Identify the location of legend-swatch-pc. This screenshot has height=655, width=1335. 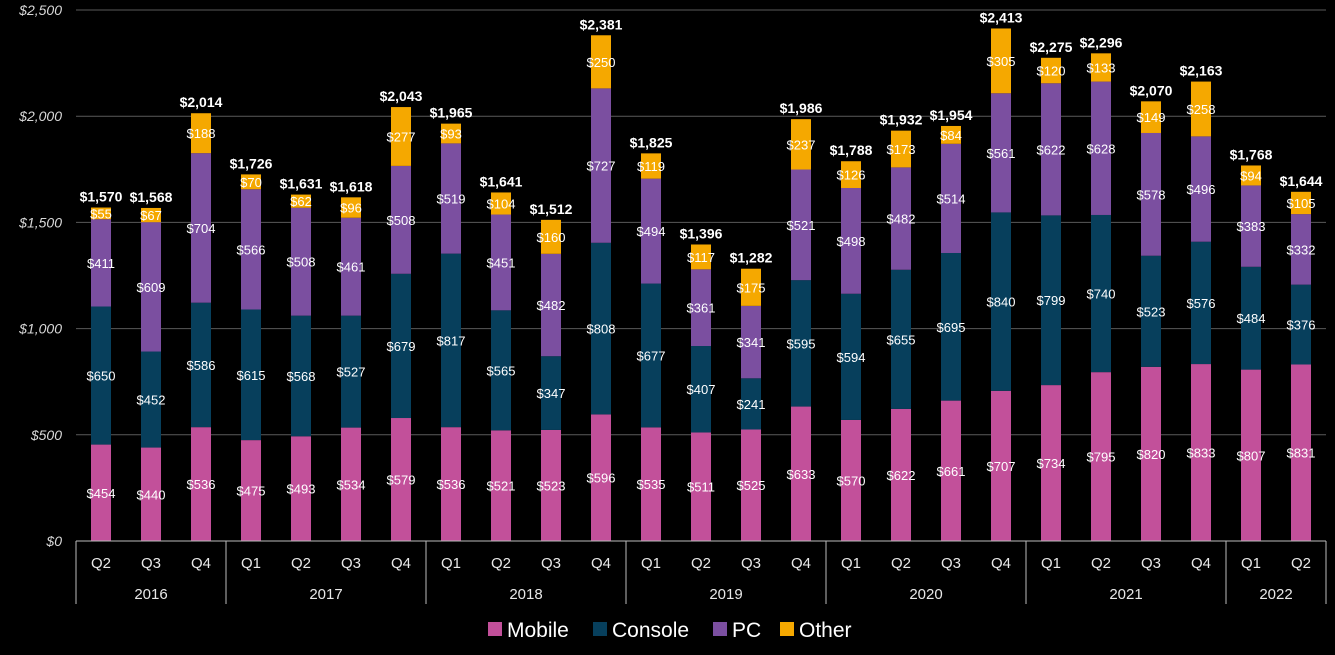
(720, 629).